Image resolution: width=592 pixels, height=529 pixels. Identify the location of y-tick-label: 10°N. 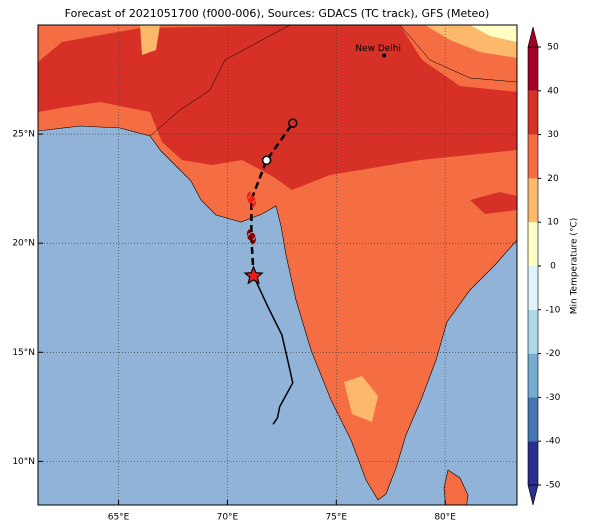
(23, 462).